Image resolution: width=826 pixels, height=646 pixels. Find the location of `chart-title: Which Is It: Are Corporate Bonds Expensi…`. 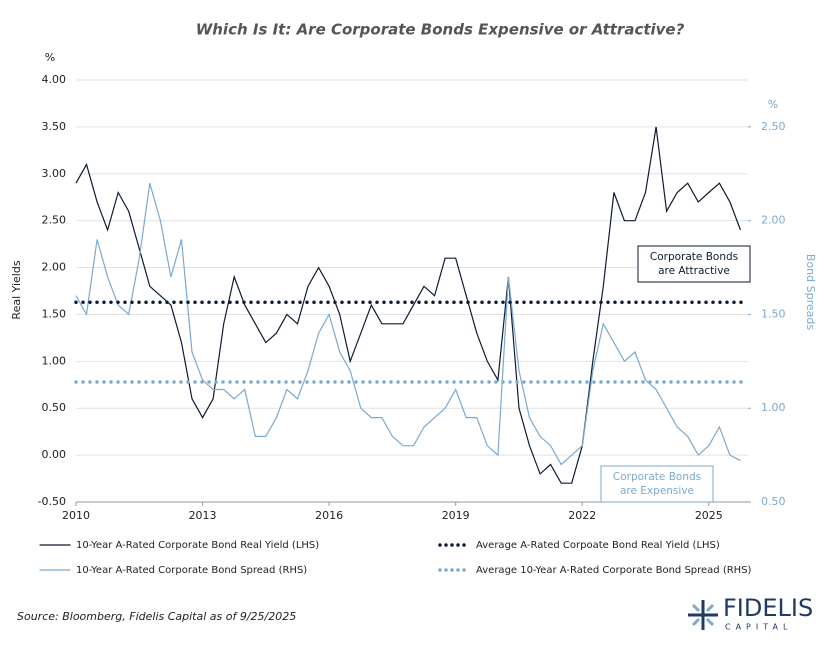

chart-title: Which Is It: Are Corporate Bonds Expensi… is located at coordinates (440, 30).